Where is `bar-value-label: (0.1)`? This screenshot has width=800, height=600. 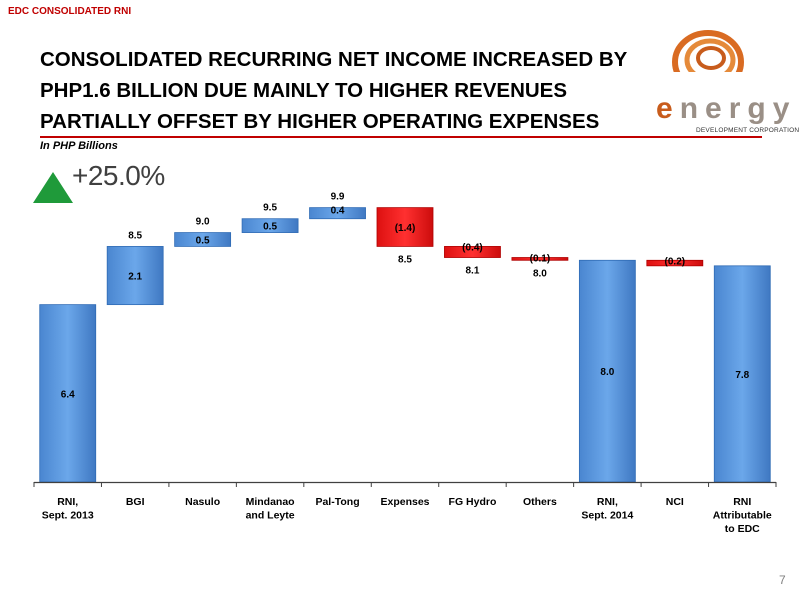
bar-value-label: (0.1) is located at coordinates (540, 259).